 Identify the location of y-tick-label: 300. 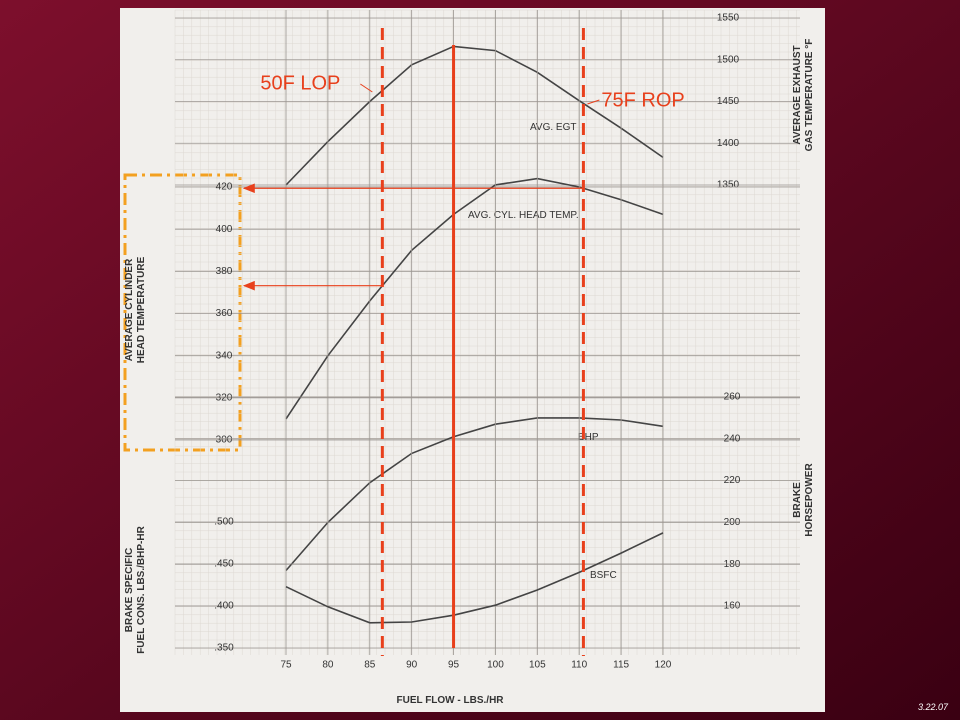
(224, 440).